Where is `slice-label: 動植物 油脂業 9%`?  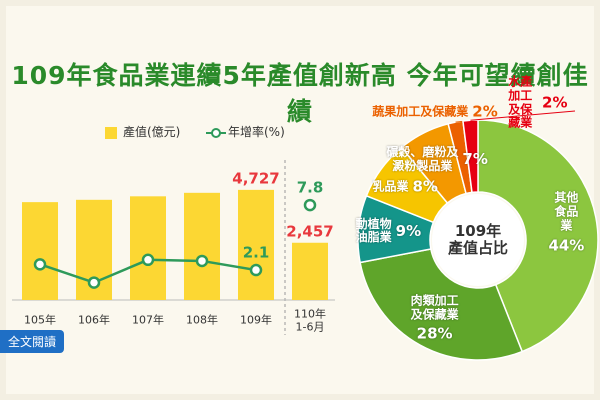 slice-label: 動植物 油脂業 9% is located at coordinates (388, 231).